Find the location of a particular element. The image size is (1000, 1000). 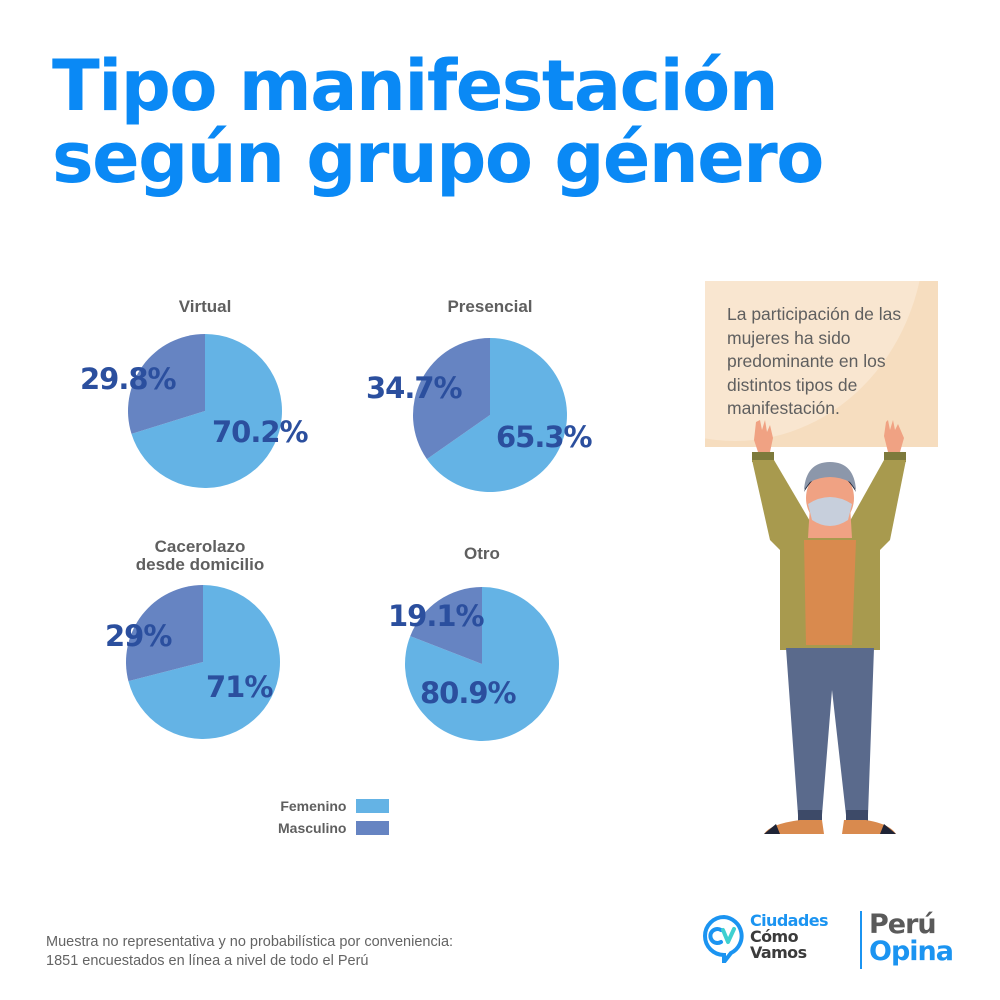

chart-title-virtual: Virtual is located at coordinates (205, 306).